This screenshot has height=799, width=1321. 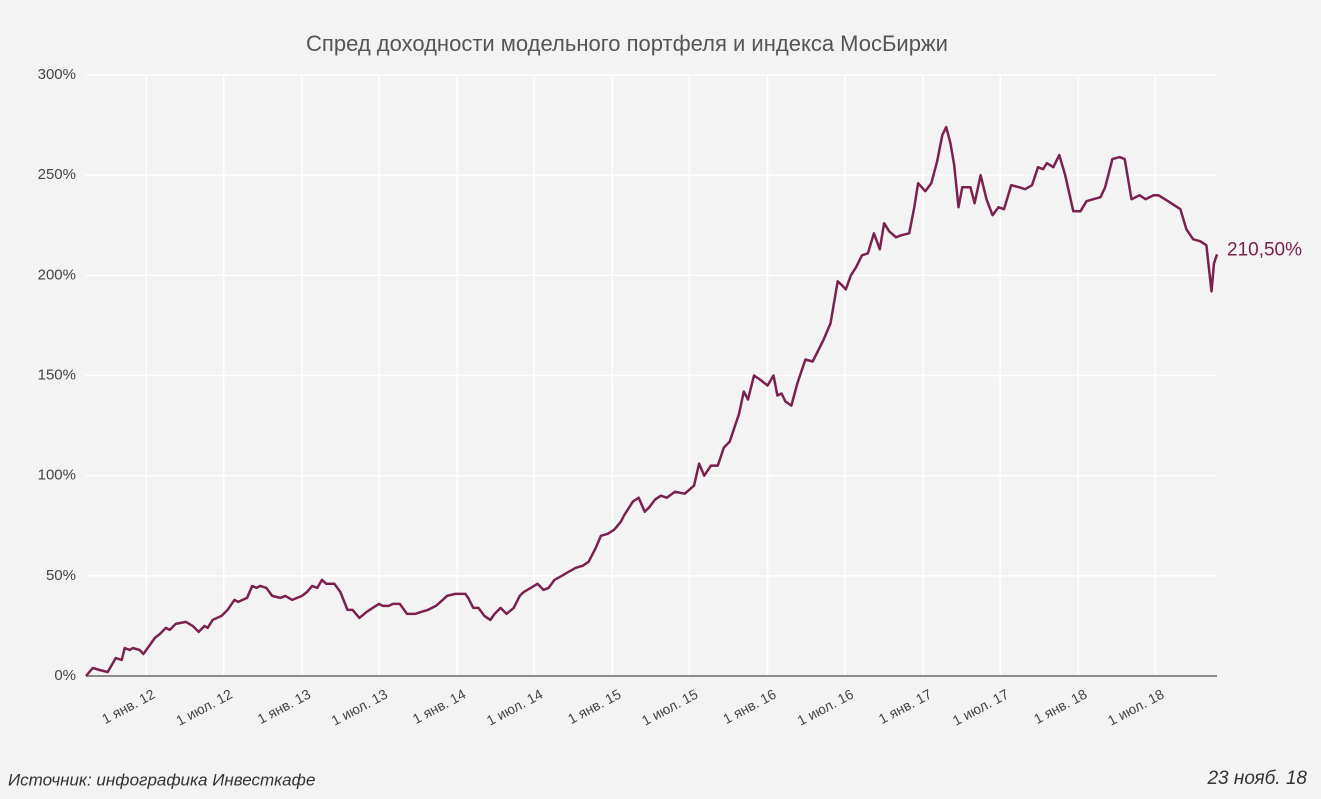 What do you see at coordinates (57, 274) in the screenshot?
I see `y-tick-label: 200%` at bounding box center [57, 274].